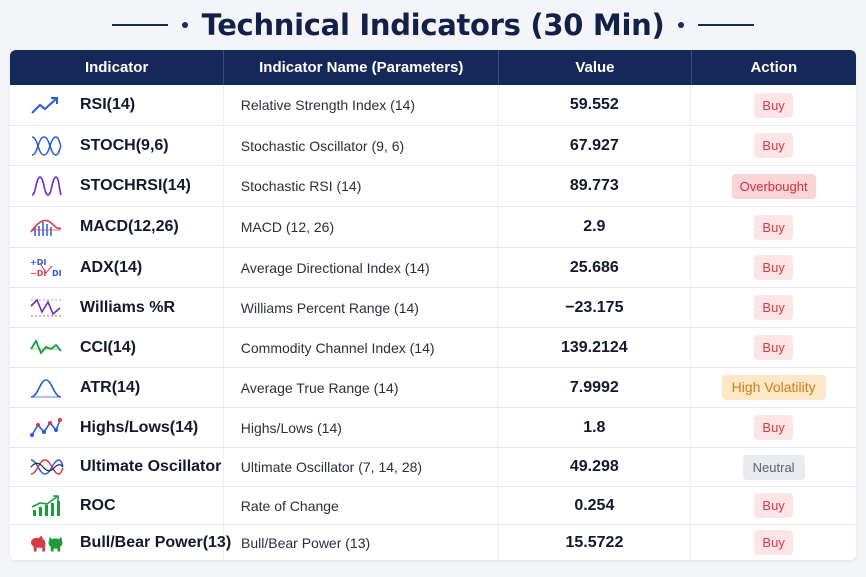 The height and width of the screenshot is (577, 866). What do you see at coordinates (129, 226) in the screenshot?
I see `indicator-code: MACD(12,26)` at bounding box center [129, 226].